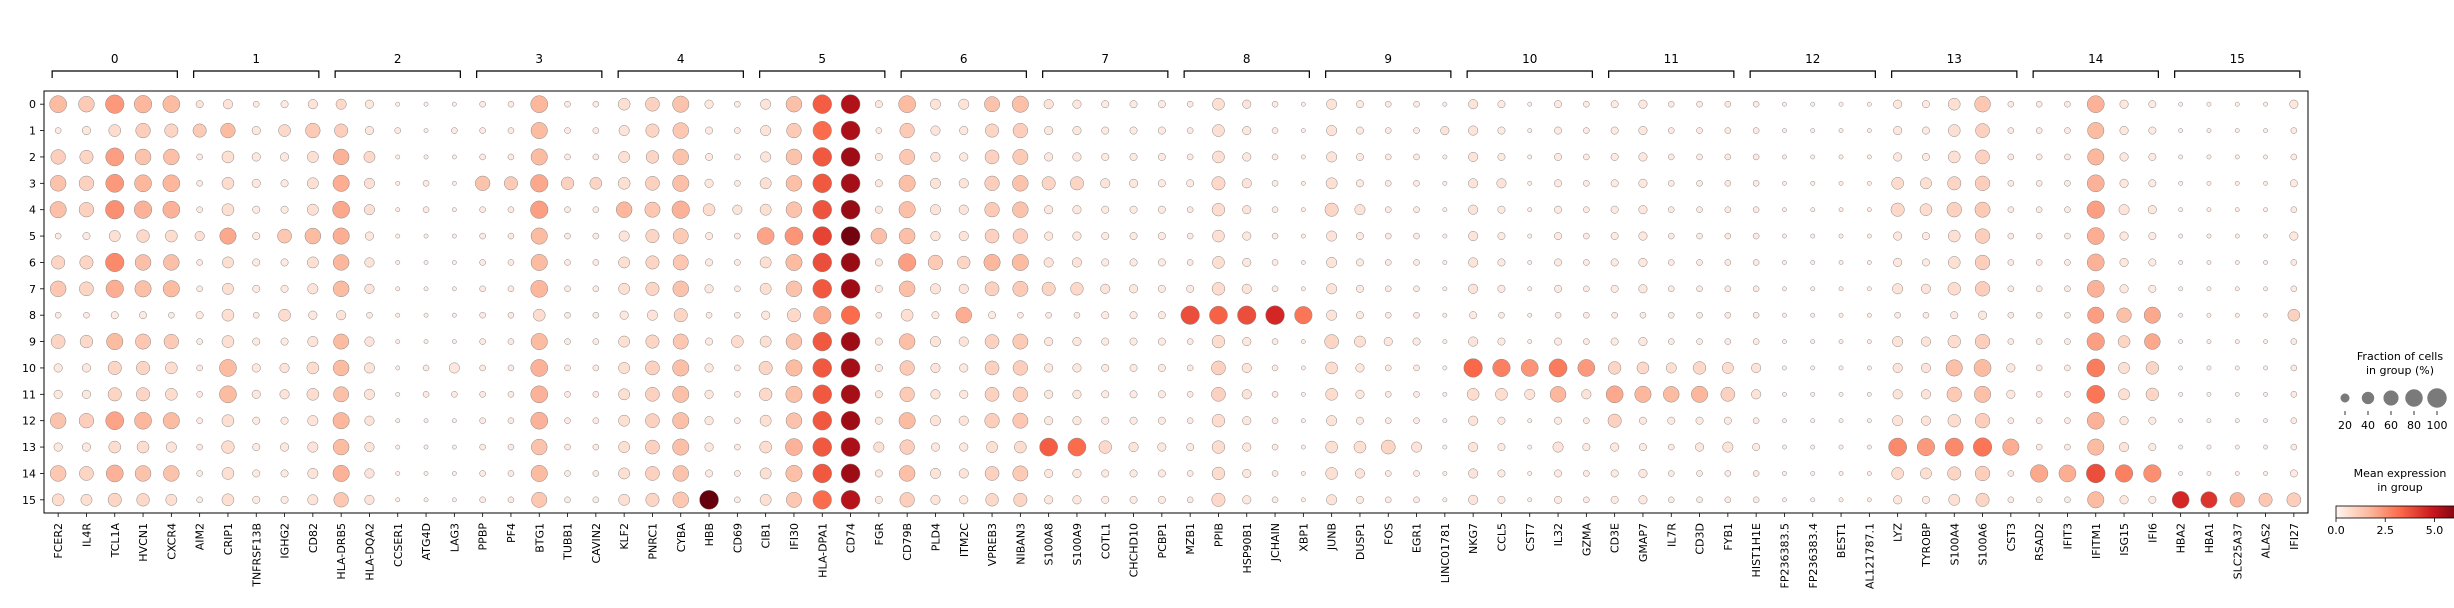  What do you see at coordinates (2237, 551) in the screenshot?
I see `gene-label: SLC25A37` at bounding box center [2237, 551].